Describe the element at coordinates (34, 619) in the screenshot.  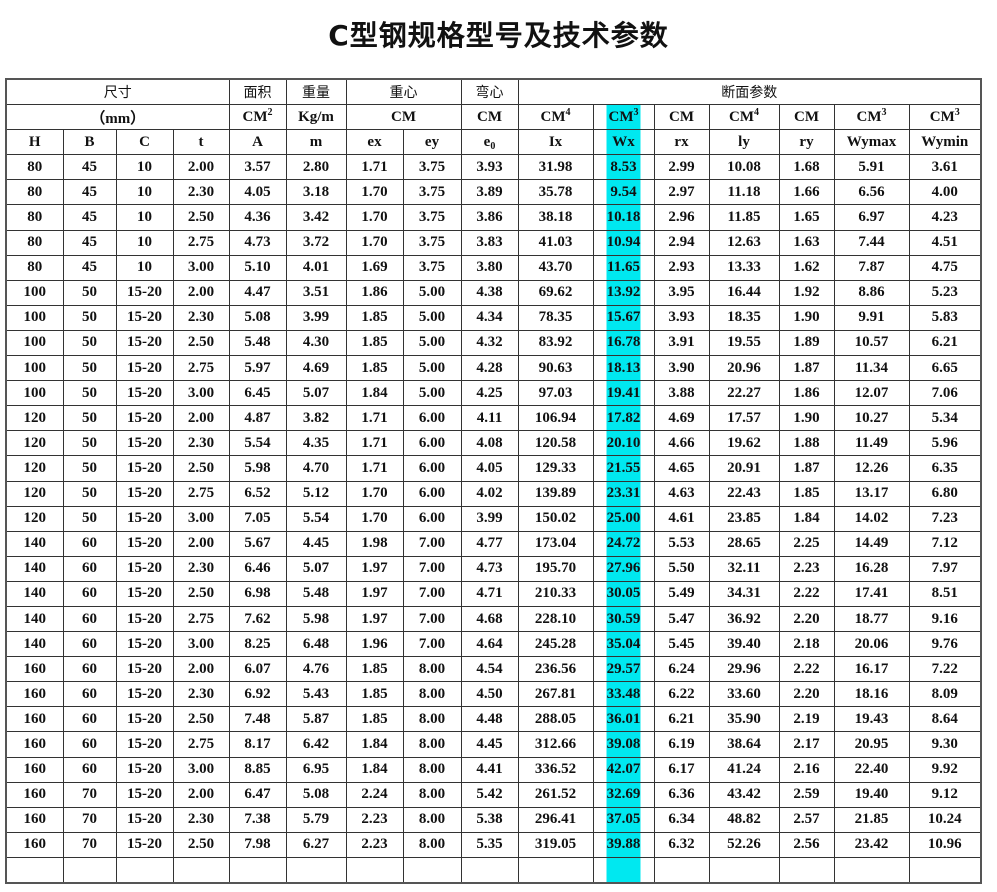
I see `cell-h: 140` at that location.